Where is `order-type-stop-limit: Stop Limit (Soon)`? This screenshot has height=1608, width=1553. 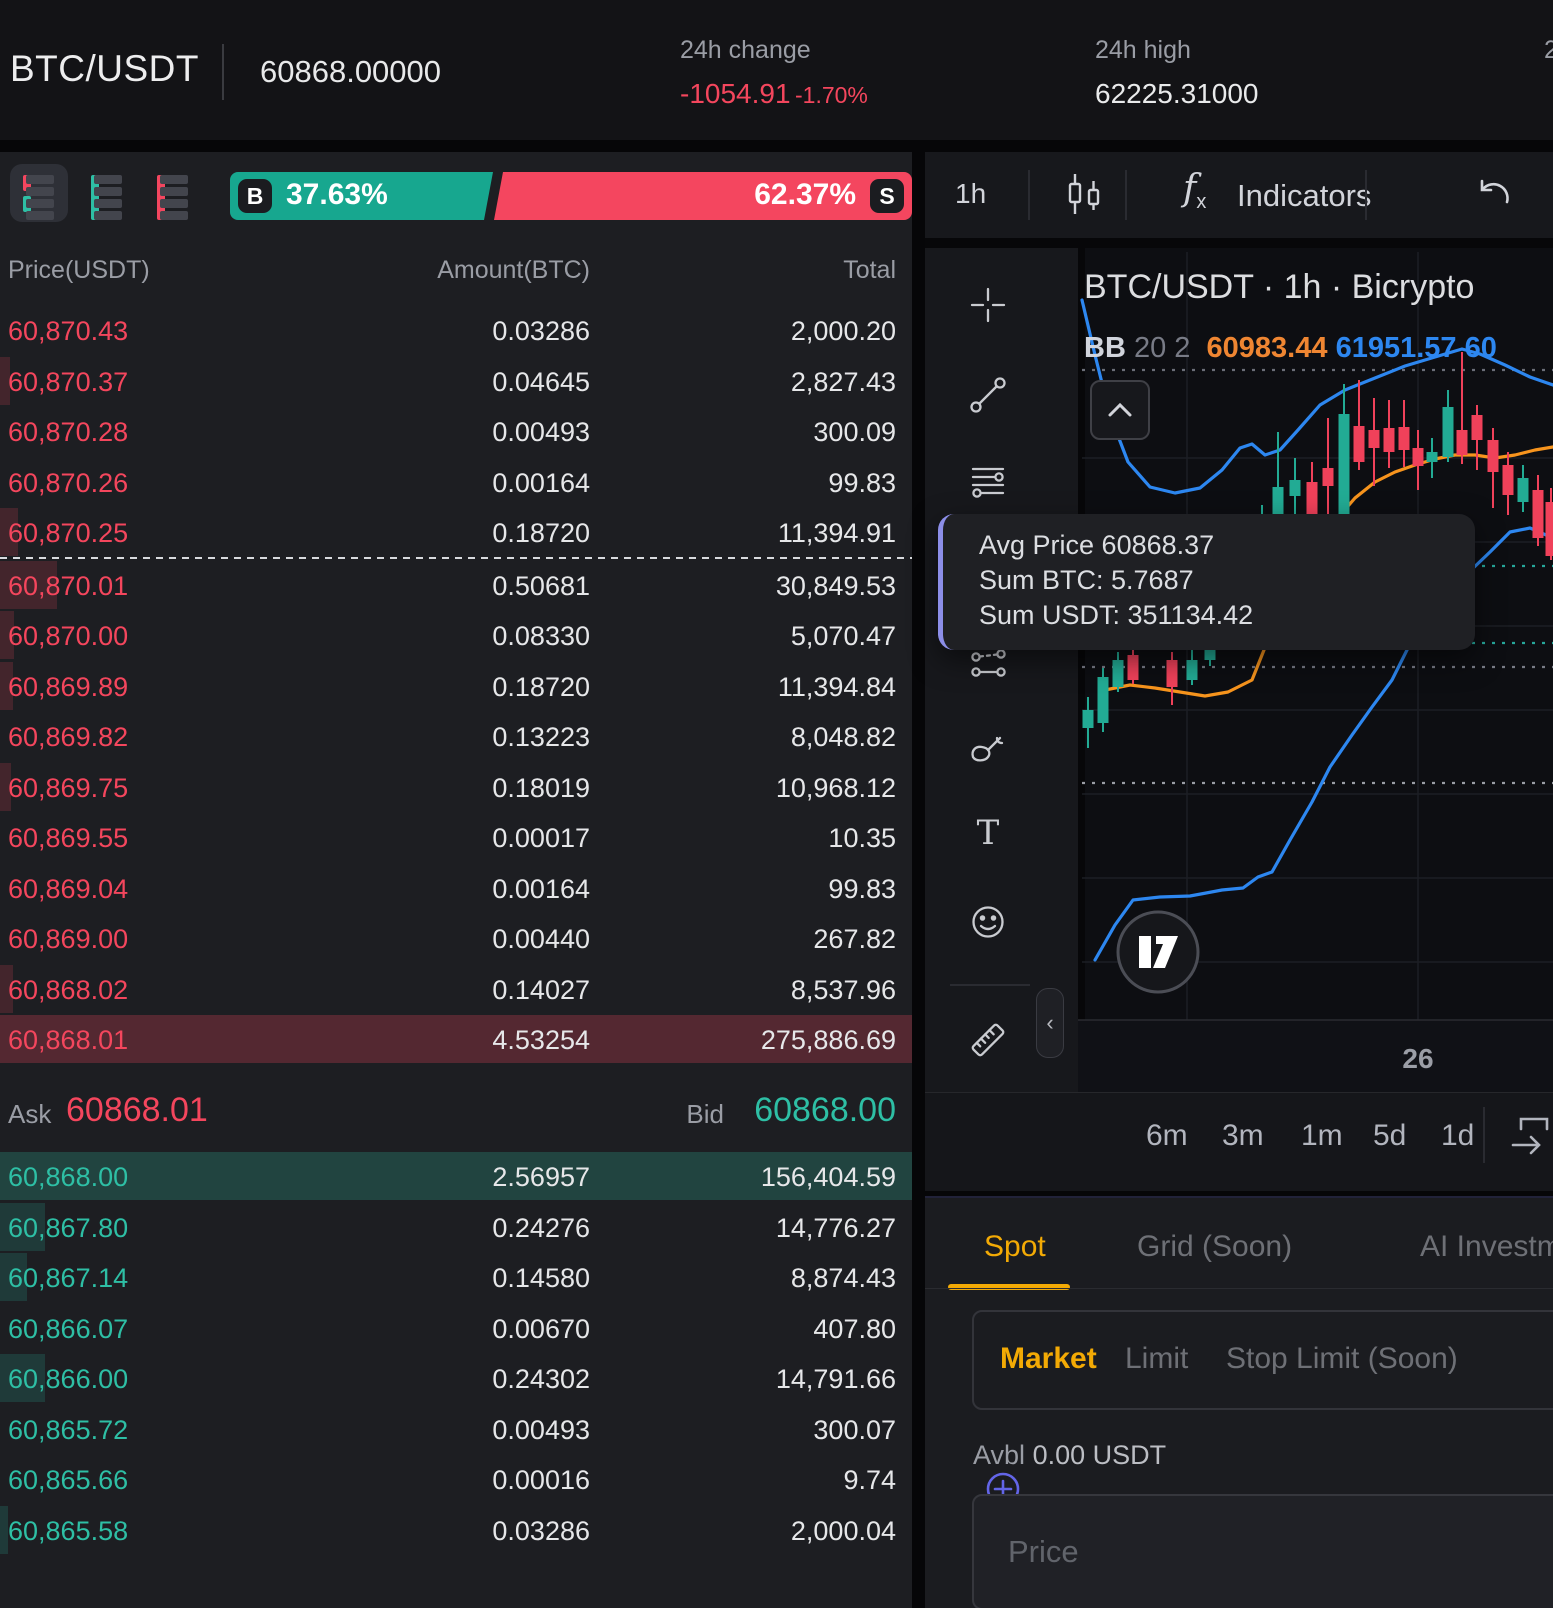
order-type-stop-limit: Stop Limit (Soon) is located at coordinates (1342, 1358).